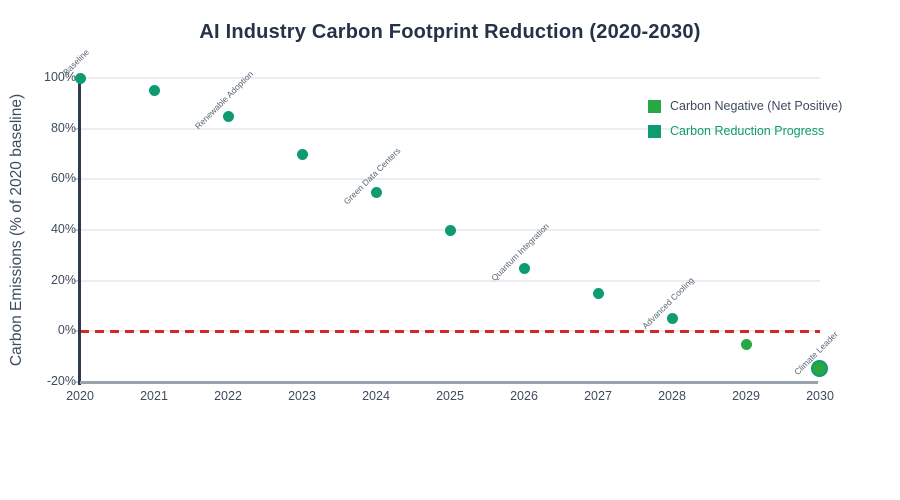  I want to click on data-point-2024, so click(376, 192).